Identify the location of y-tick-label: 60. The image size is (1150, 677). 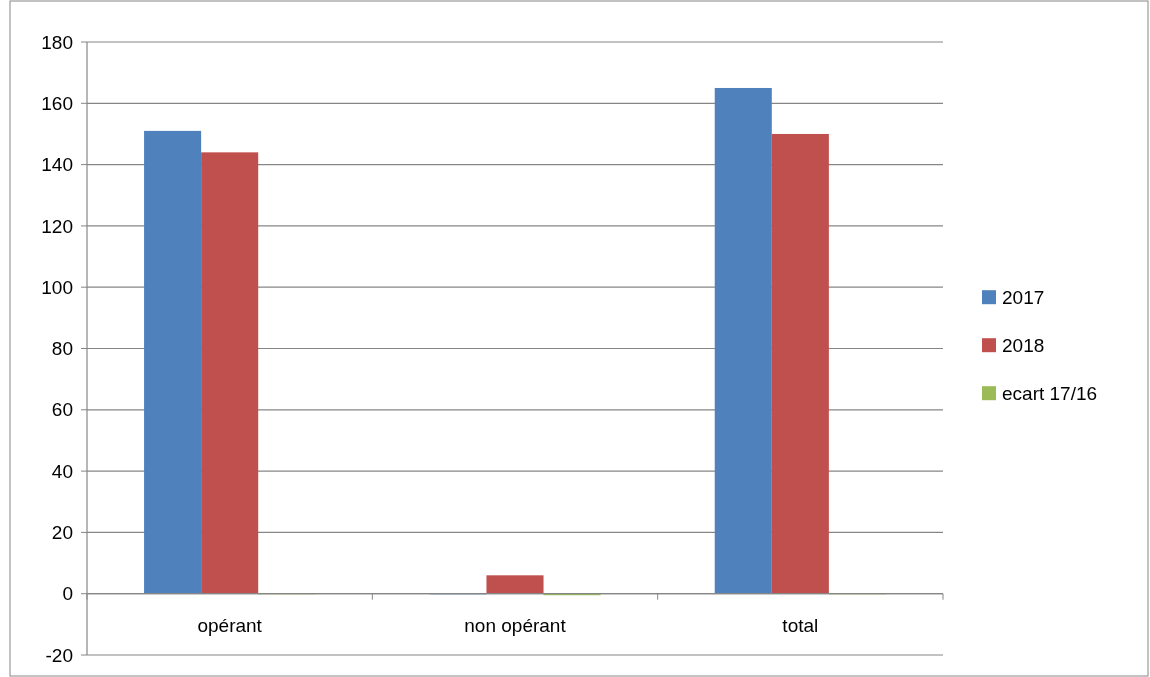
(62, 410).